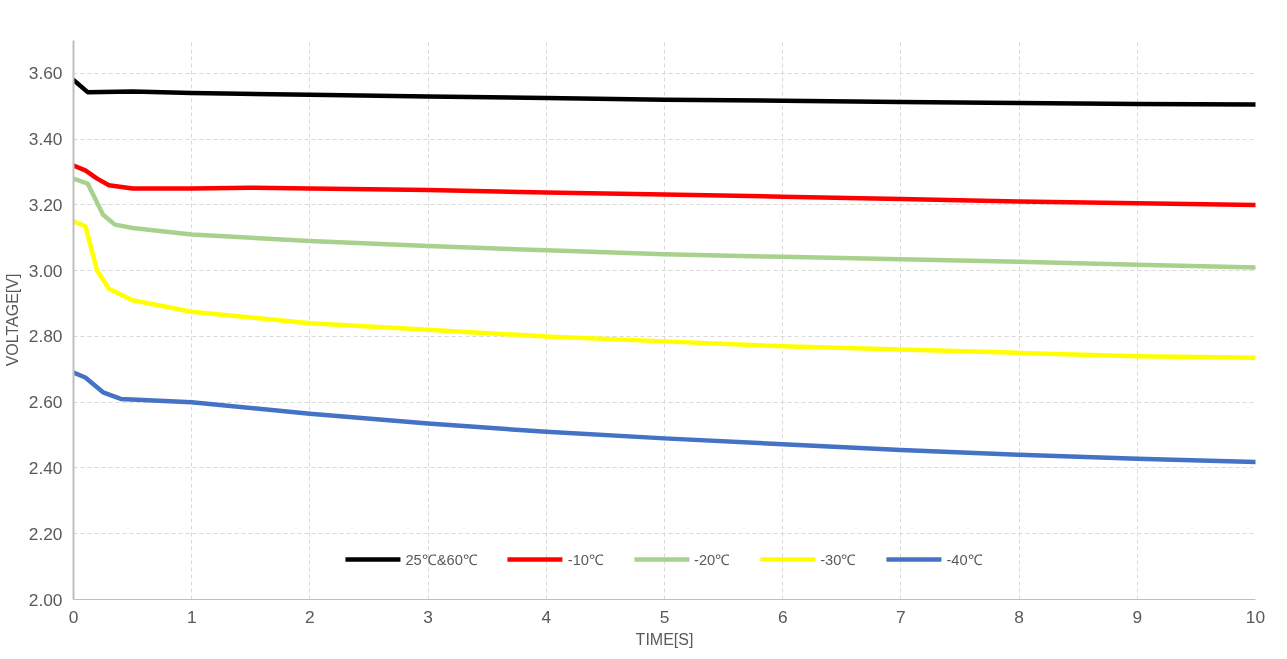 The image size is (1287, 659). Describe the element at coordinates (73, 616) in the screenshot. I see `x-tick-label: 0` at that location.